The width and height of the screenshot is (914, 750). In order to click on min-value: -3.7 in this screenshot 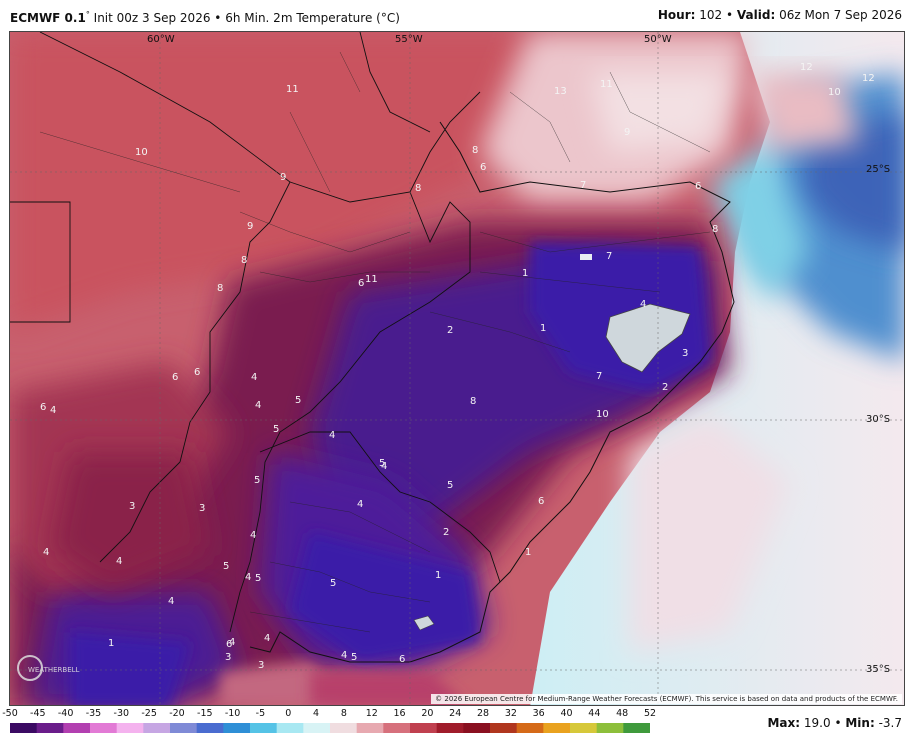, I will do `click(890, 723)`.